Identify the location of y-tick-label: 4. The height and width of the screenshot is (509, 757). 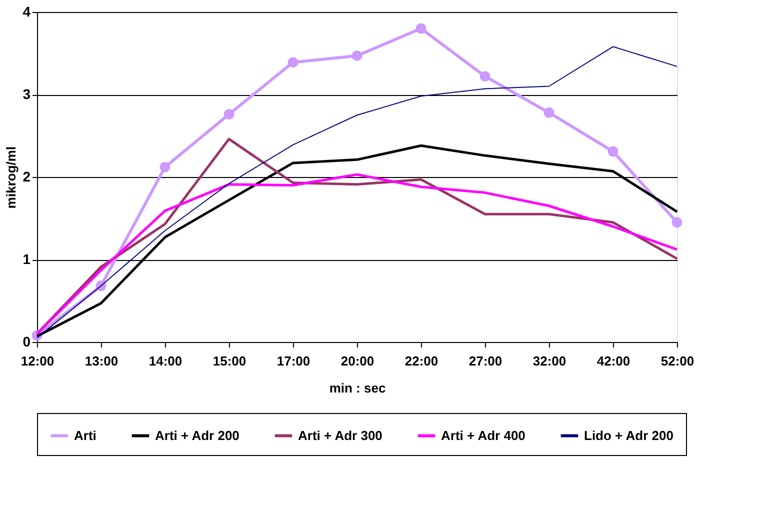
(26, 12).